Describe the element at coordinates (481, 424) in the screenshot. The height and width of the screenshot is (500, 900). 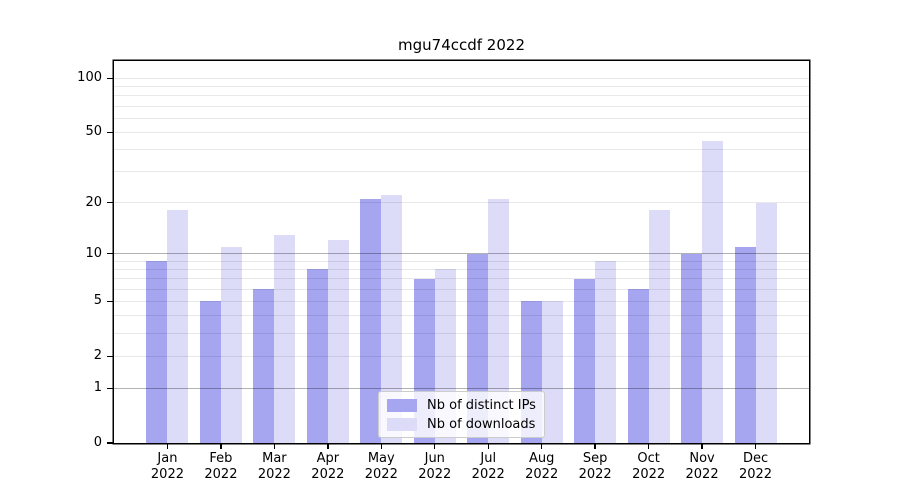
I see `legend-label-downloads: Nb of downloads` at that location.